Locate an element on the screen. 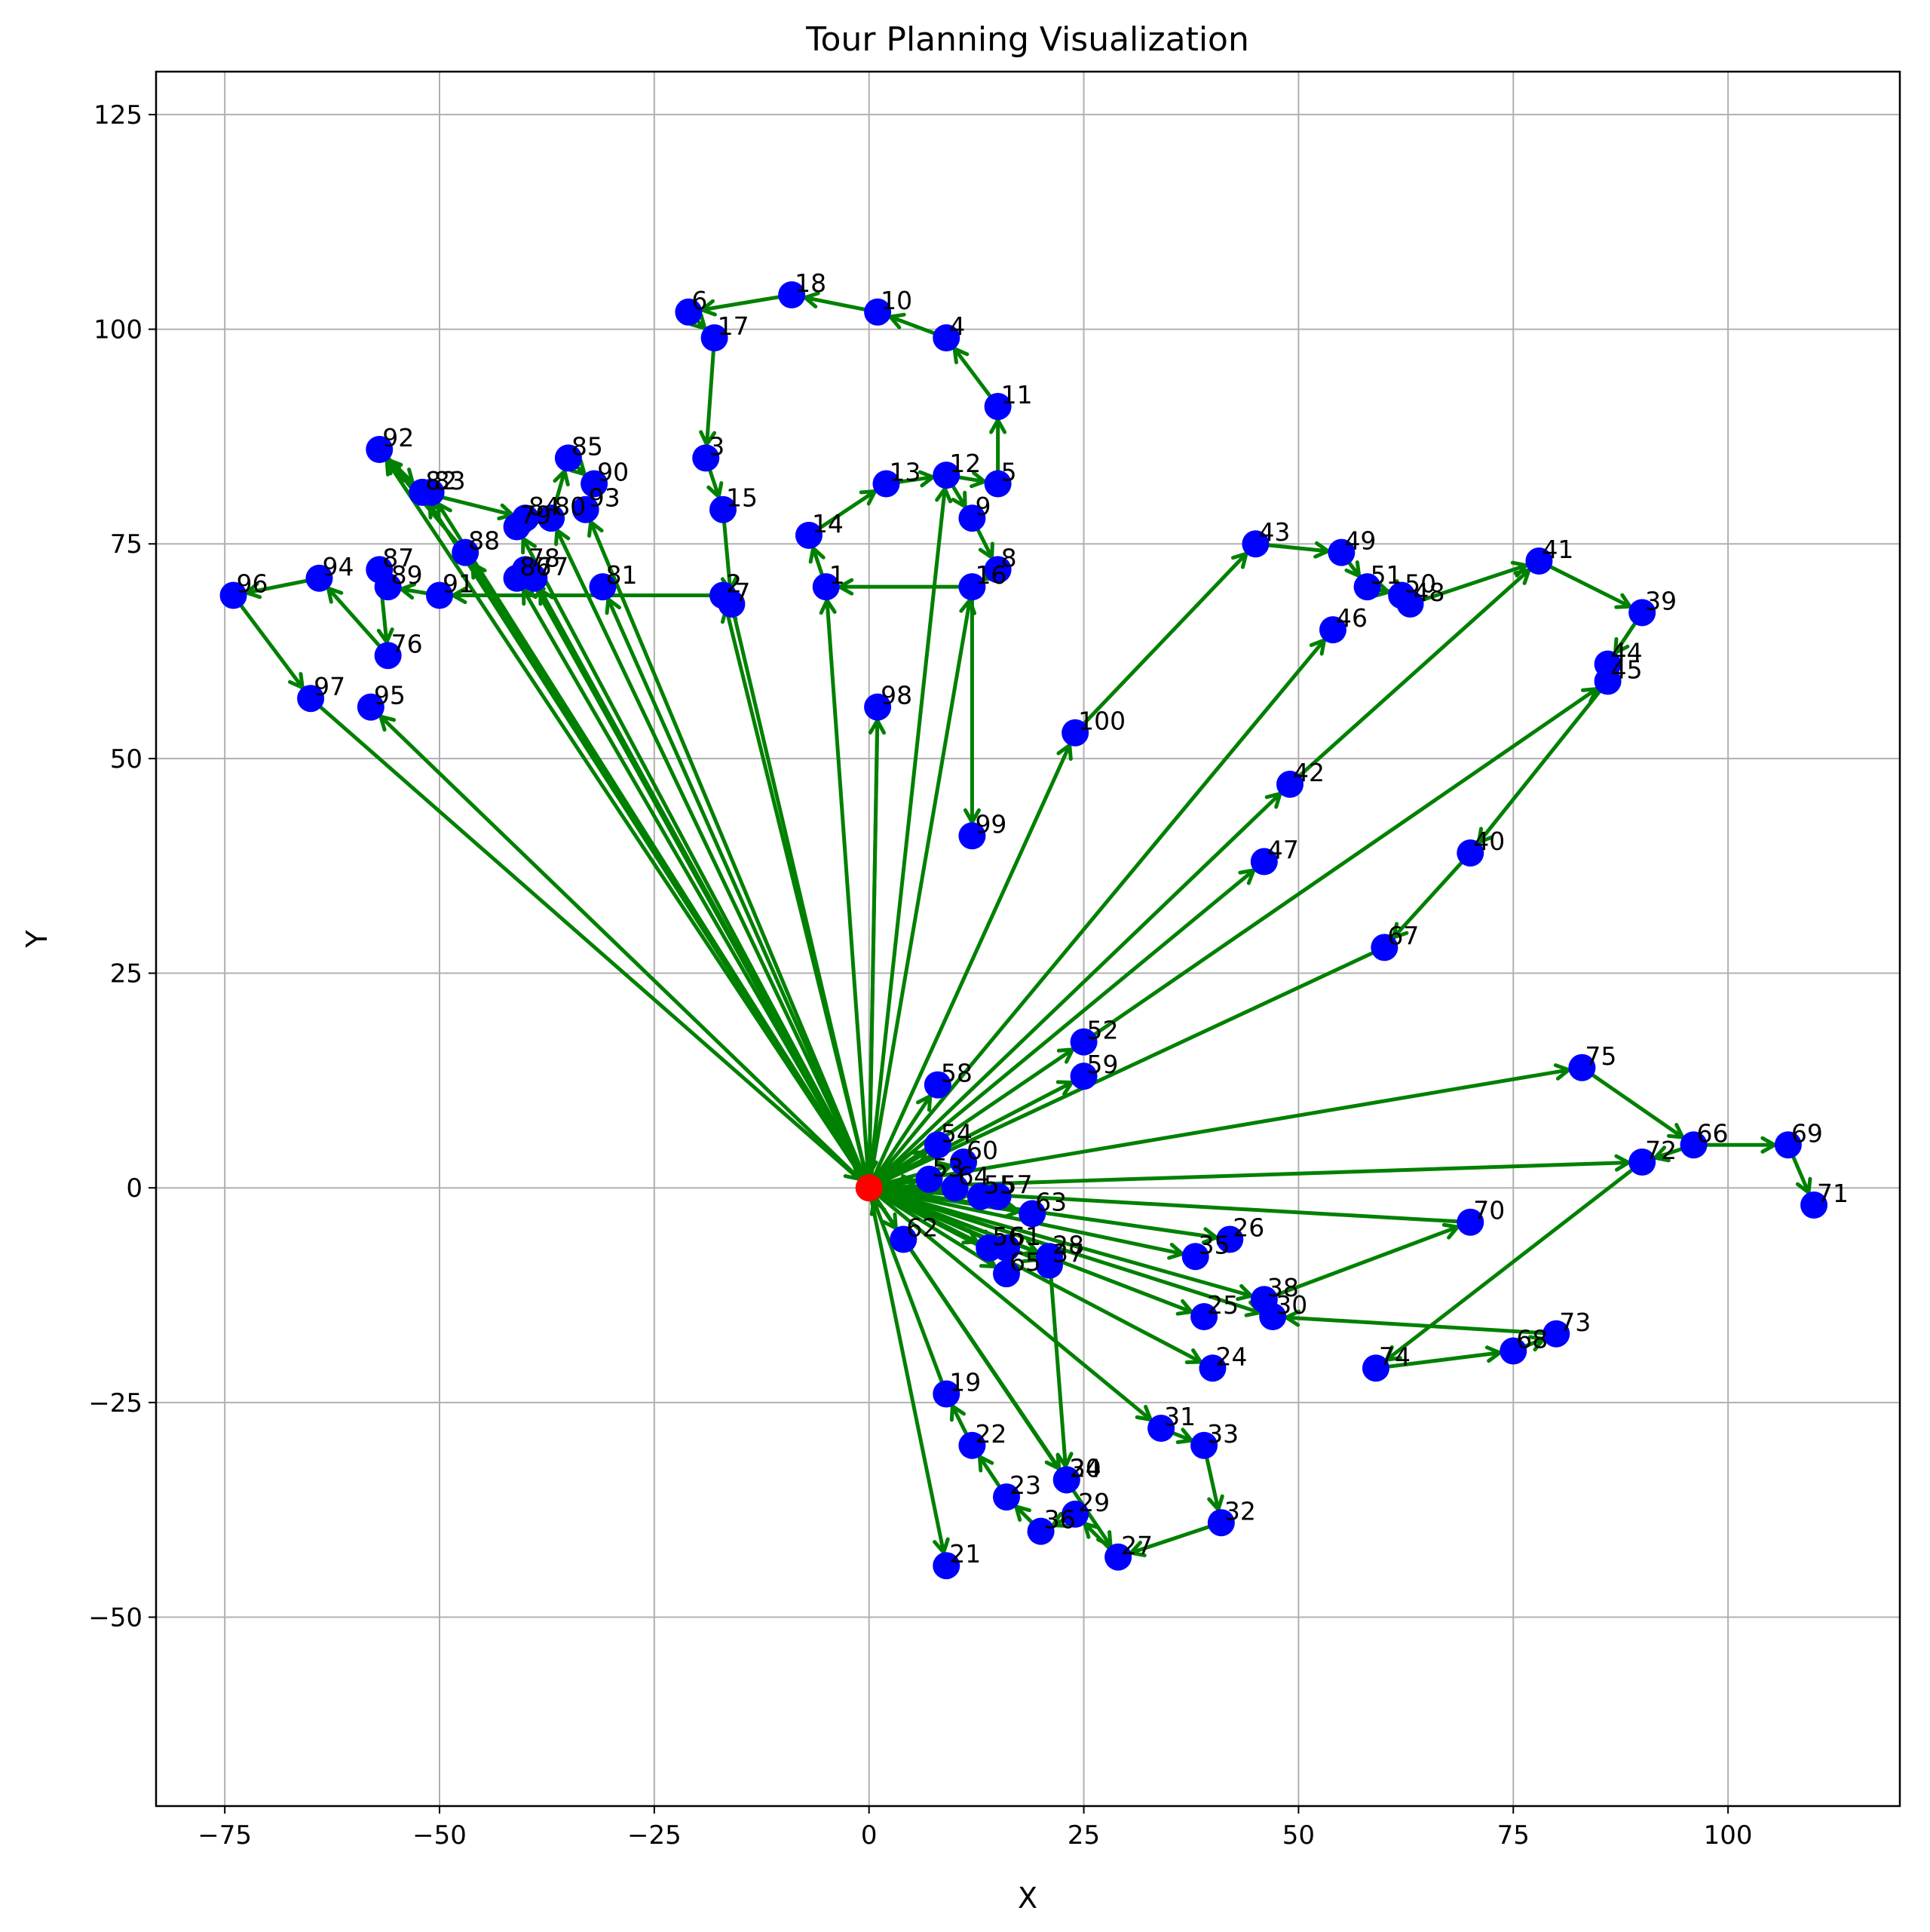  node-label: 48 is located at coordinates (1429, 592).